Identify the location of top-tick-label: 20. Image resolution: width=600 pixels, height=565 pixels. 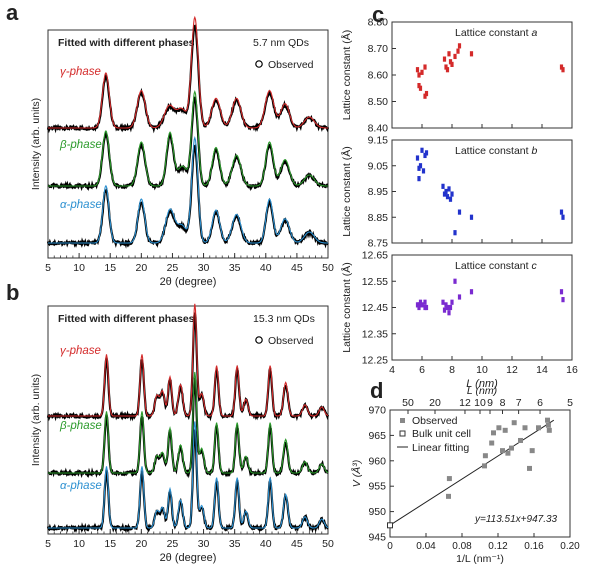
(435, 403).